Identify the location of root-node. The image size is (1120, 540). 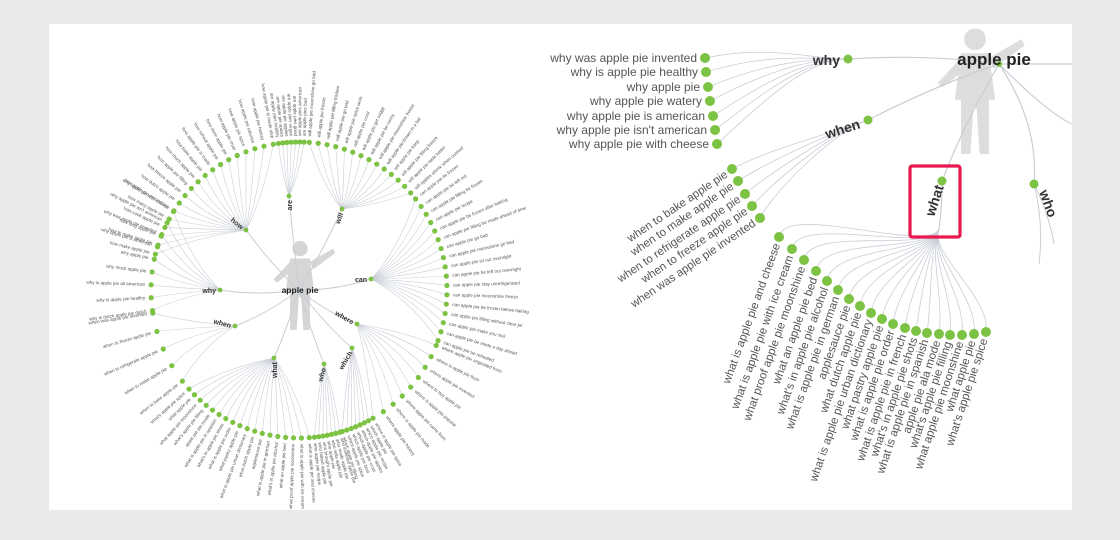
(999, 64).